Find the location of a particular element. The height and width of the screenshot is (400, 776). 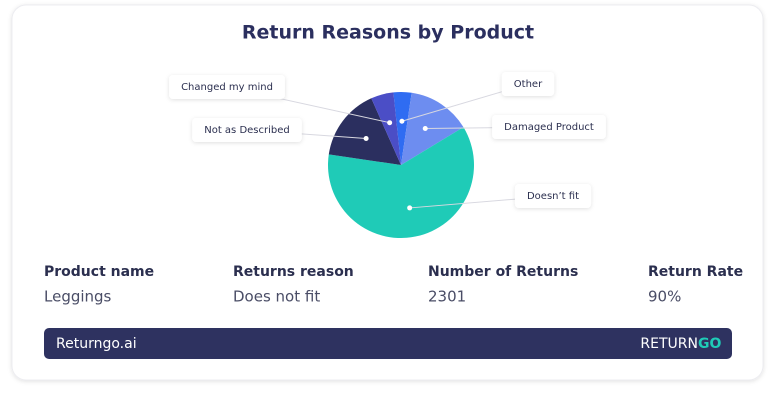

table-cell: Leggings is located at coordinates (78, 297).